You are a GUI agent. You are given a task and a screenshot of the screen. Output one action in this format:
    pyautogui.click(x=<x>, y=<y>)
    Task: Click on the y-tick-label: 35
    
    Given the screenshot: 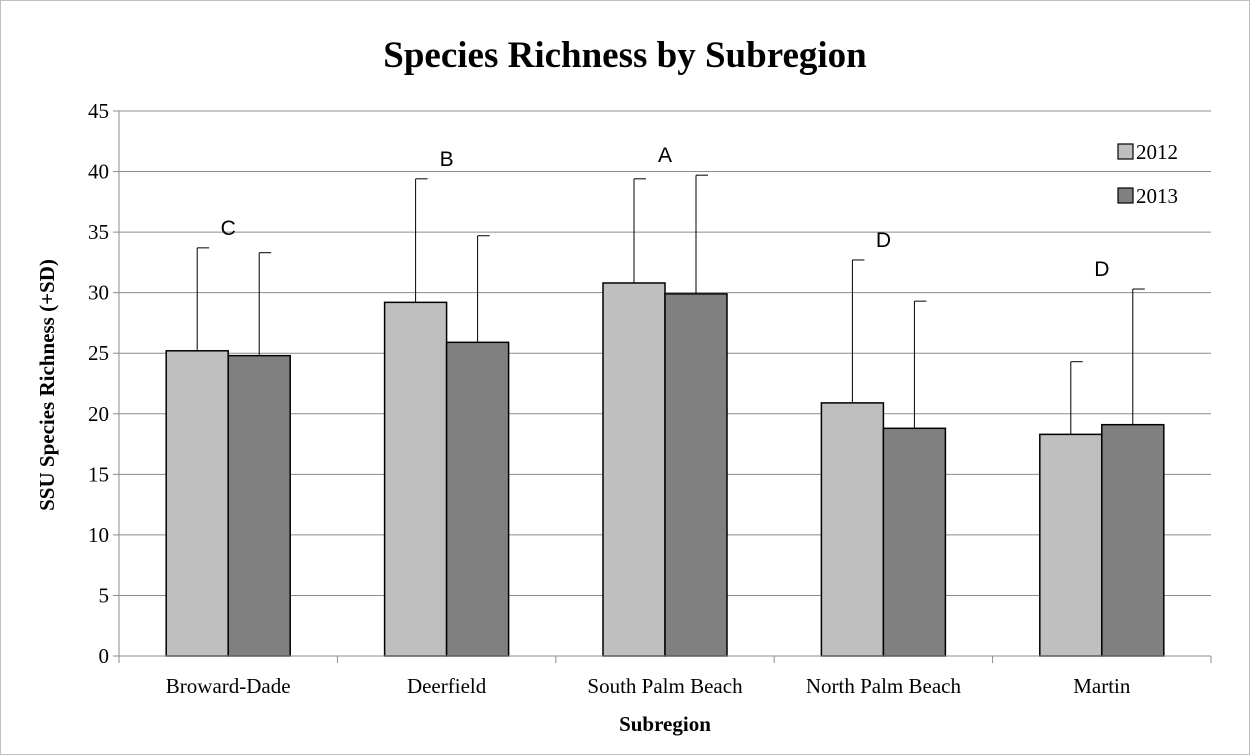 What is the action you would take?
    pyautogui.click(x=98, y=232)
    